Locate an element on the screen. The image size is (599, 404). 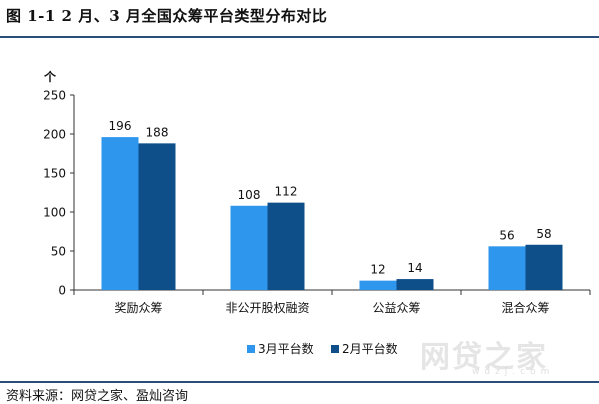
y-tick-label: 250 is located at coordinates (54, 96).